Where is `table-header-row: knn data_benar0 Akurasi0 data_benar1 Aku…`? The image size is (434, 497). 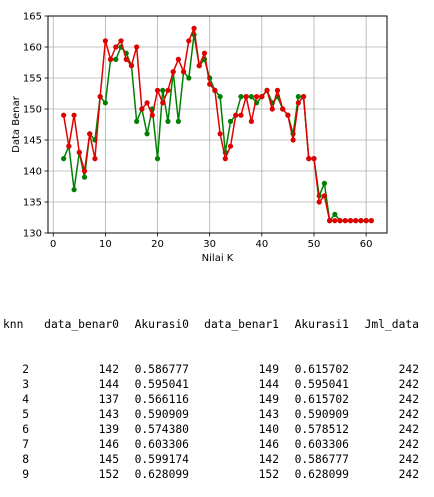 table-header-row: knn data_benar0 Akurasi0 data_benar1 Aku… is located at coordinates (211, 324).